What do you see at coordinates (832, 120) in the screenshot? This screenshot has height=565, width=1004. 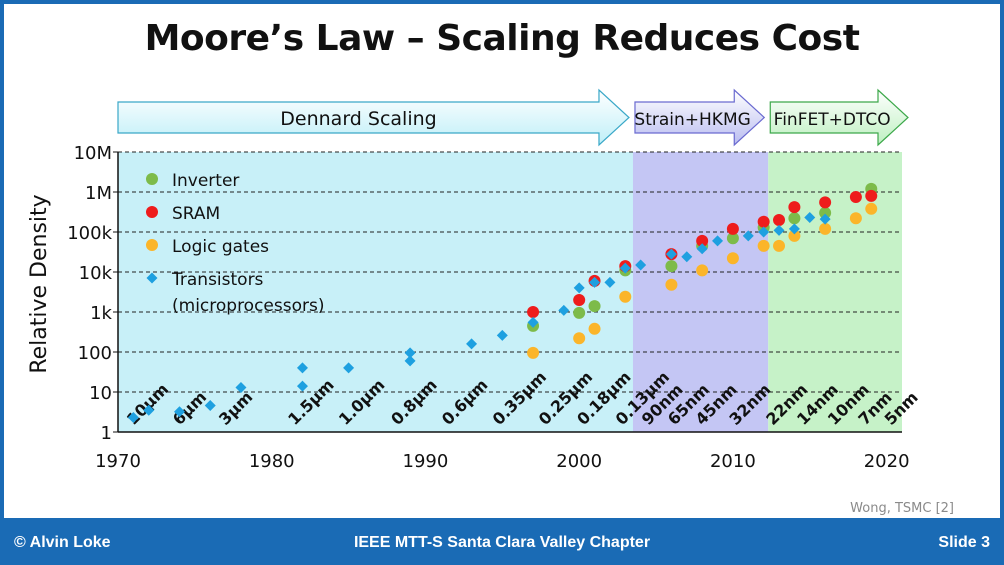 I see `era-label-2: FinFET+DTCO` at bounding box center [832, 120].